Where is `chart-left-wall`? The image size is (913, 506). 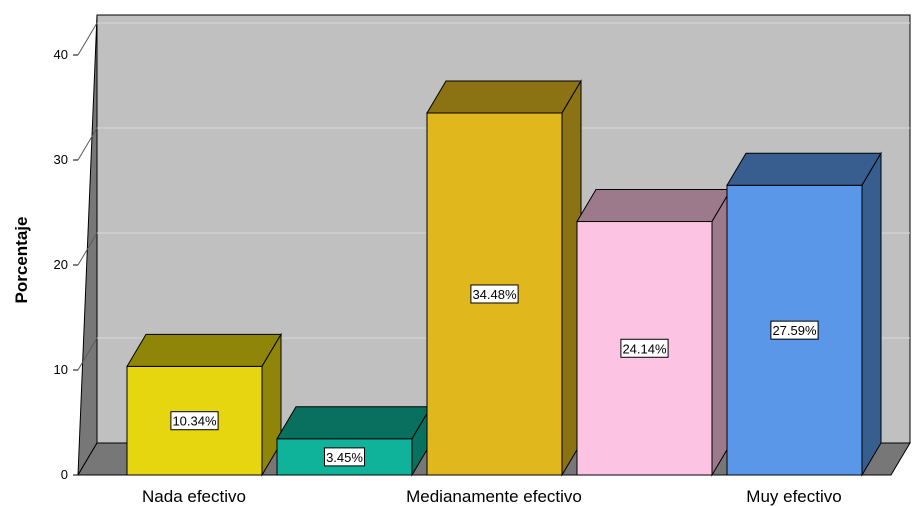
chart-left-wall is located at coordinates (87, 245).